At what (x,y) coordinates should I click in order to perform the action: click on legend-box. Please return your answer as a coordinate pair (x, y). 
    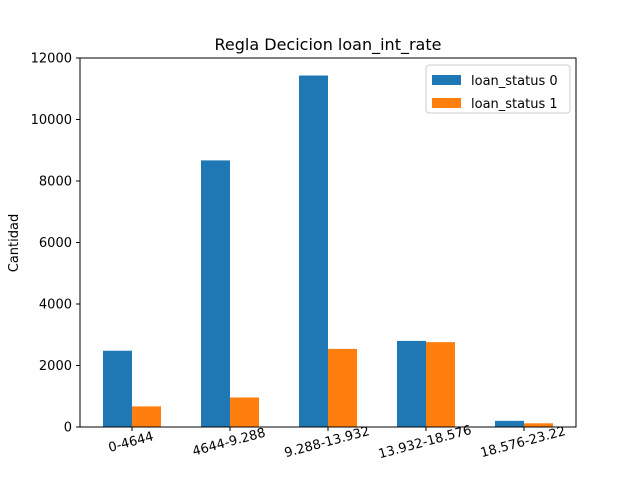
    Looking at the image, I should click on (498, 89).